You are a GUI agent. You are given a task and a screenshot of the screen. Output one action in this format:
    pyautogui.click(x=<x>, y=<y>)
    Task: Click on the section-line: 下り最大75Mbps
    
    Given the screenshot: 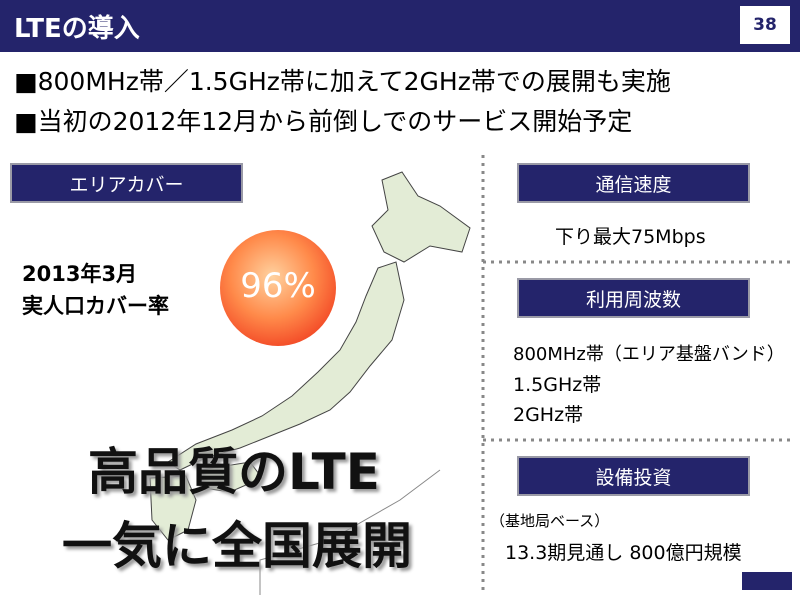 What is the action you would take?
    pyautogui.click(x=630, y=237)
    